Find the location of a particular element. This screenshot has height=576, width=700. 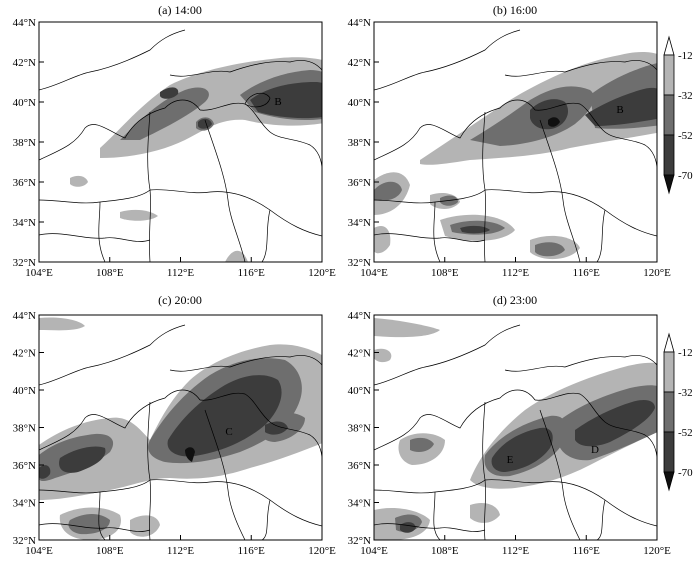

colorbar-bottom: -12 -32 -52 -70 is located at coordinates (678, 412).